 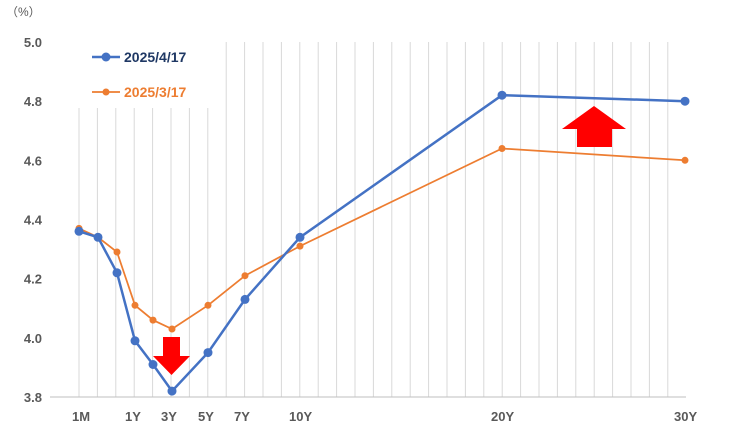 What do you see at coordinates (169, 416) in the screenshot?
I see `x-tick-label: 3Y` at bounding box center [169, 416].